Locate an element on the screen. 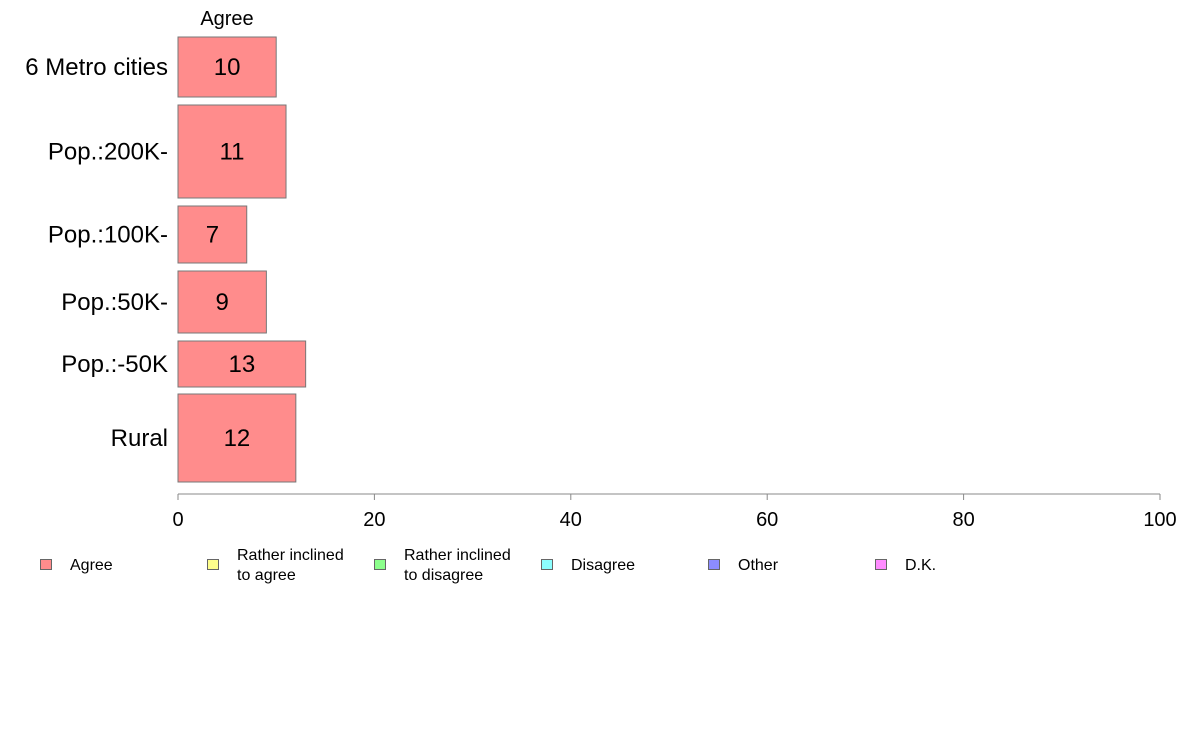  bar-value-label-2: 7 is located at coordinates (212, 235).